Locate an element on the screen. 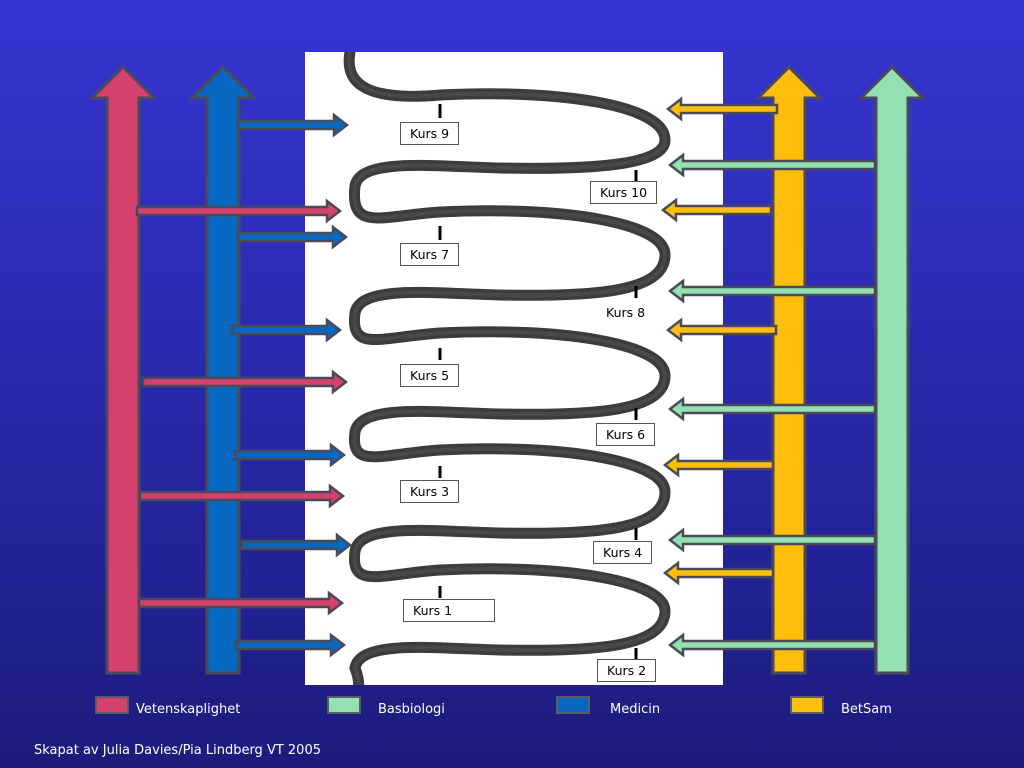 This screenshot has height=768, width=1024. legend-label-basbiologi: Basbiologi is located at coordinates (411, 709).